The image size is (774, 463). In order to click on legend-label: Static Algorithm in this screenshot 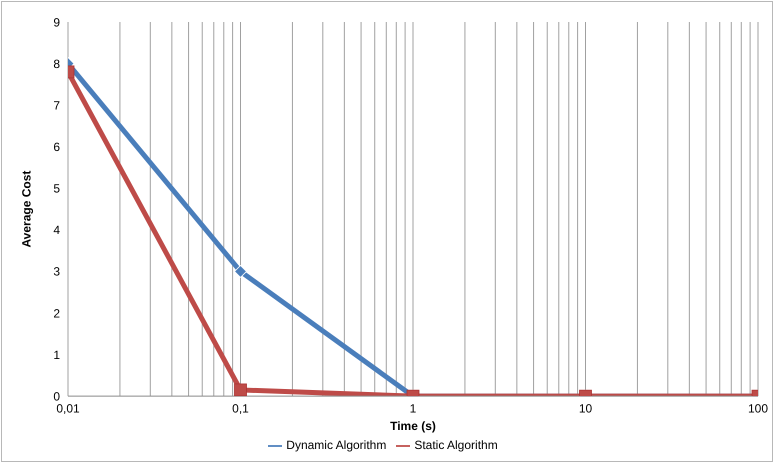, I will do `click(456, 445)`.